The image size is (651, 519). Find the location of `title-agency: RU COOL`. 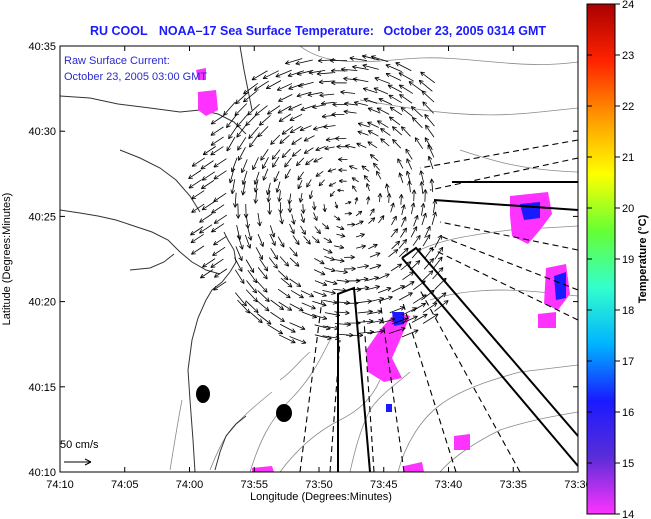

title-agency: RU COOL is located at coordinates (119, 31).